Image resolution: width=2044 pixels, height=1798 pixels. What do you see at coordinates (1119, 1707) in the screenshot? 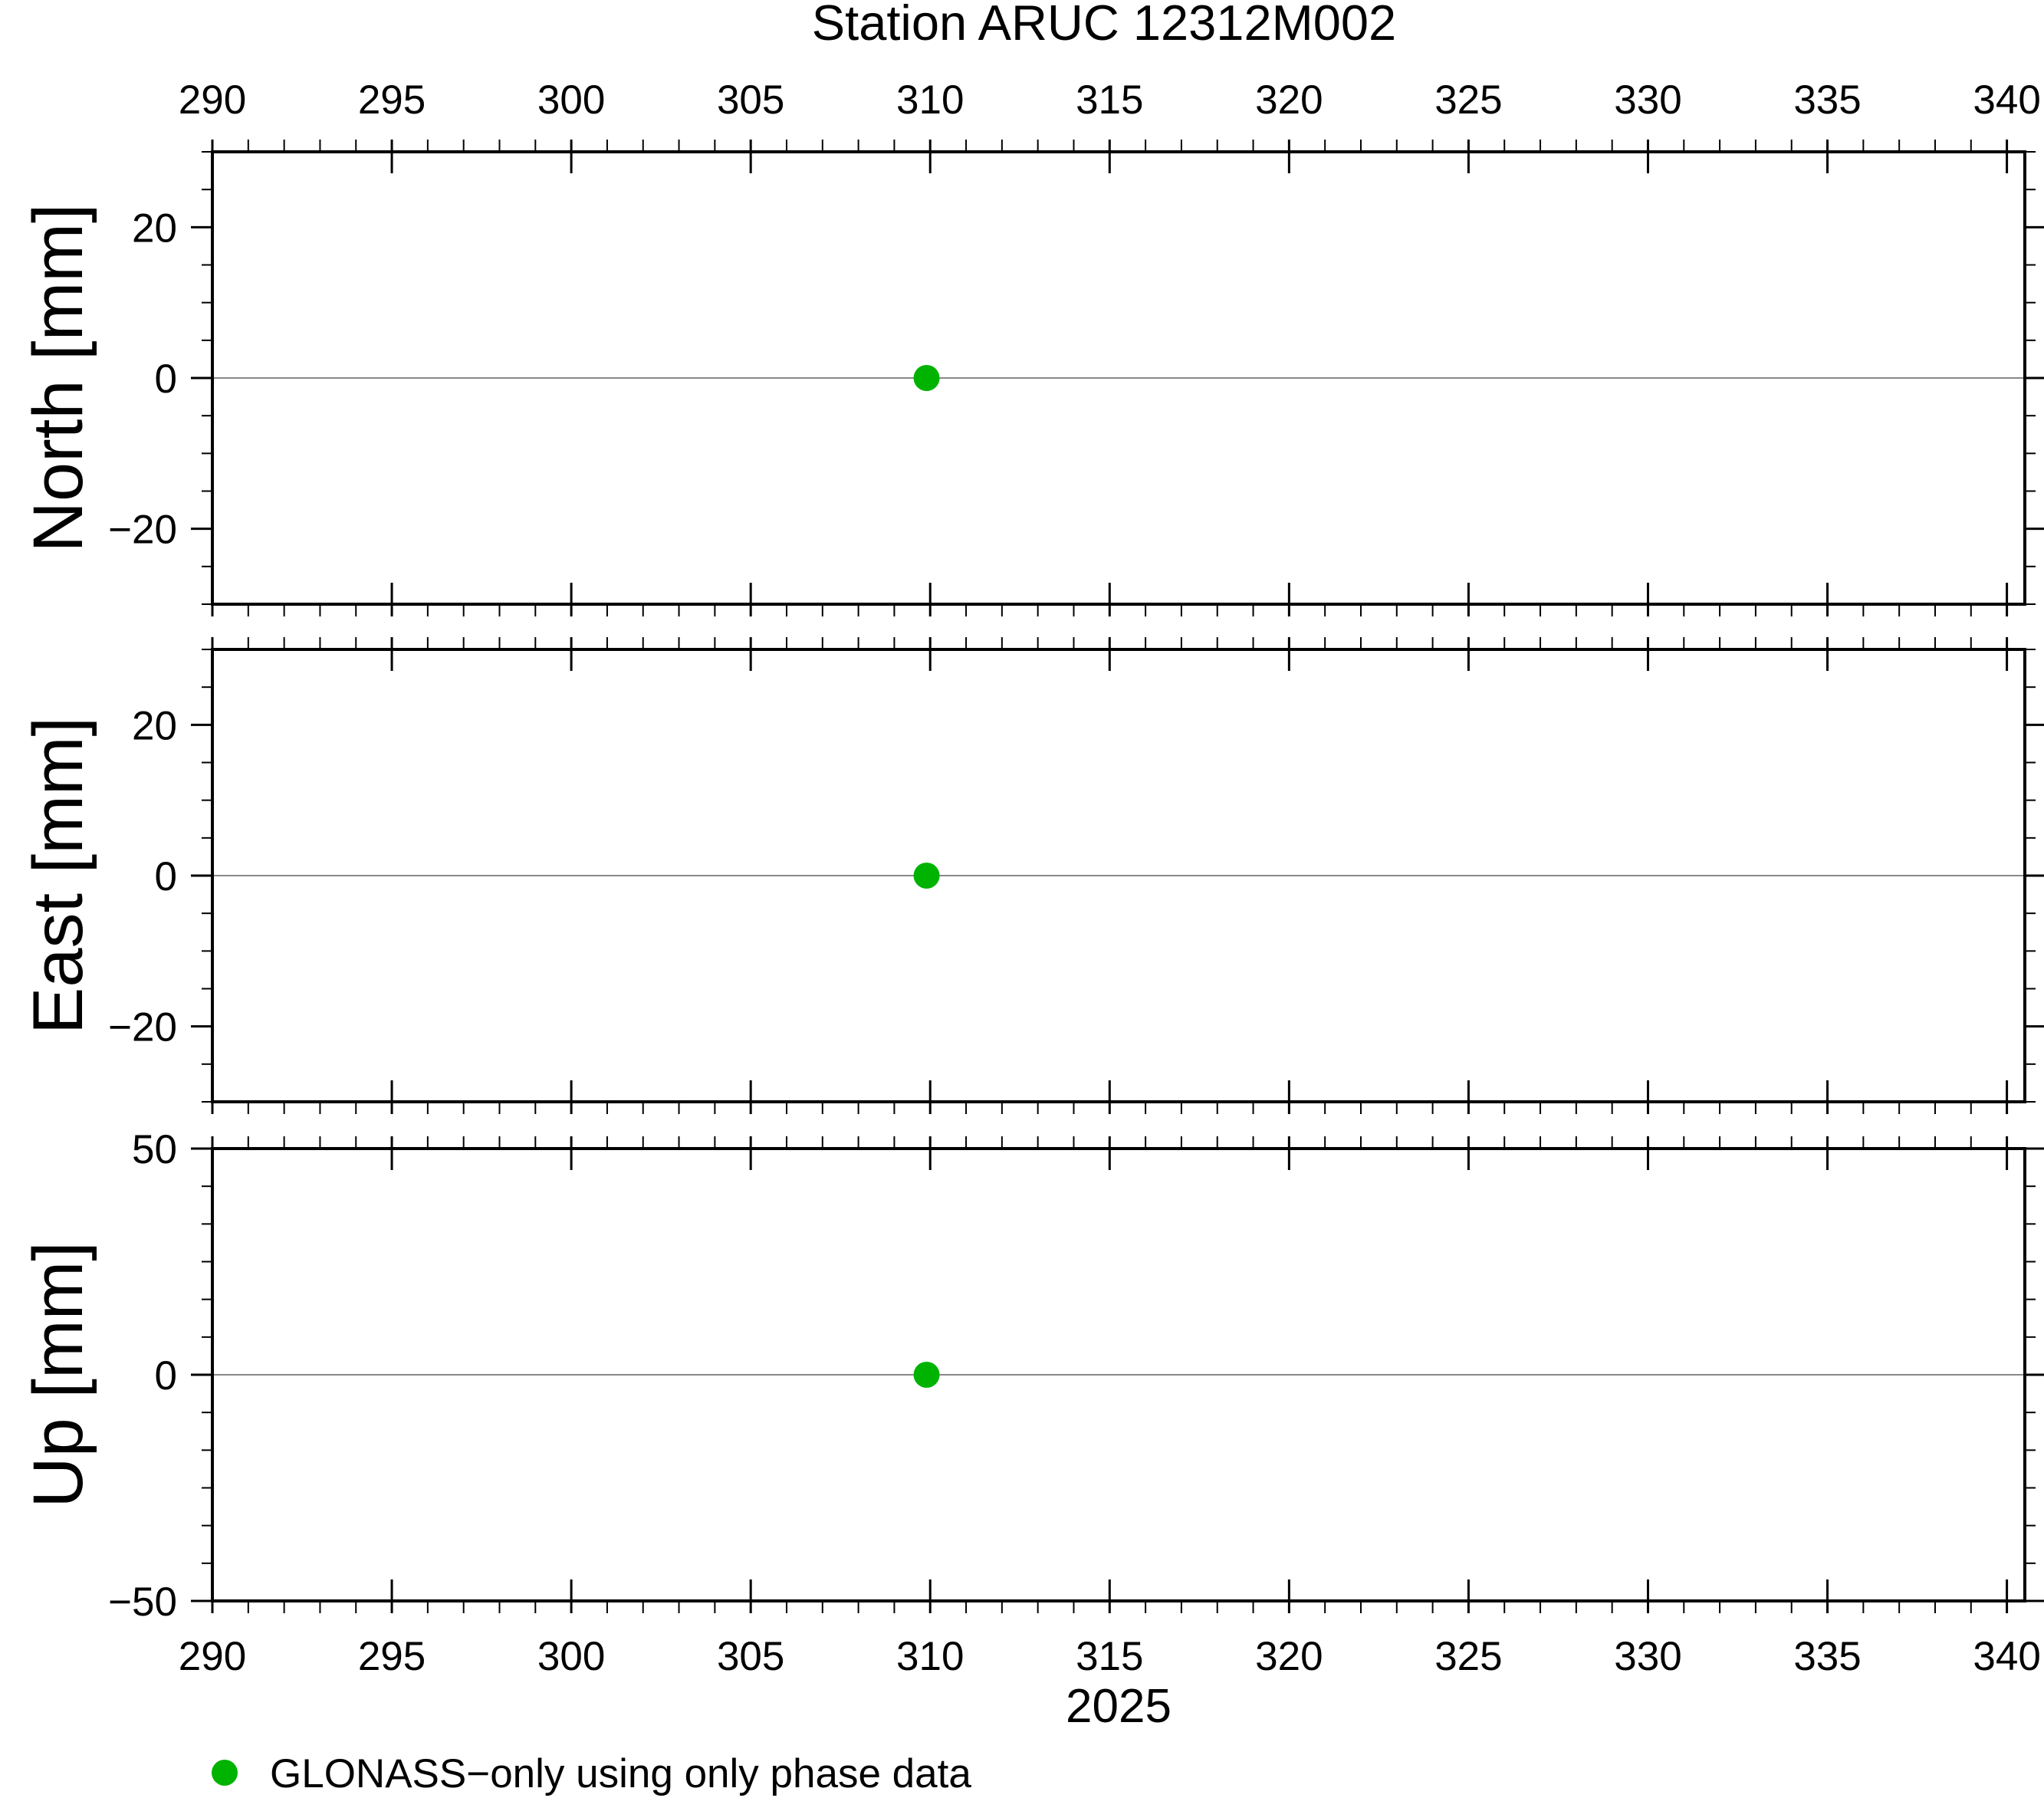
I see `x-axis-title: 2025` at bounding box center [1119, 1707].